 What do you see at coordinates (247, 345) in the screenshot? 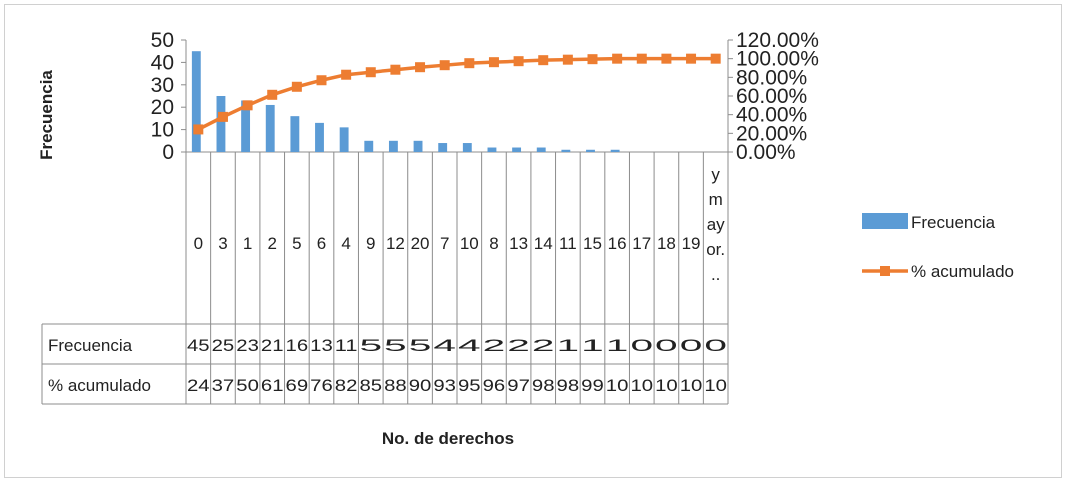
I see `table-cell: 23` at bounding box center [247, 345].